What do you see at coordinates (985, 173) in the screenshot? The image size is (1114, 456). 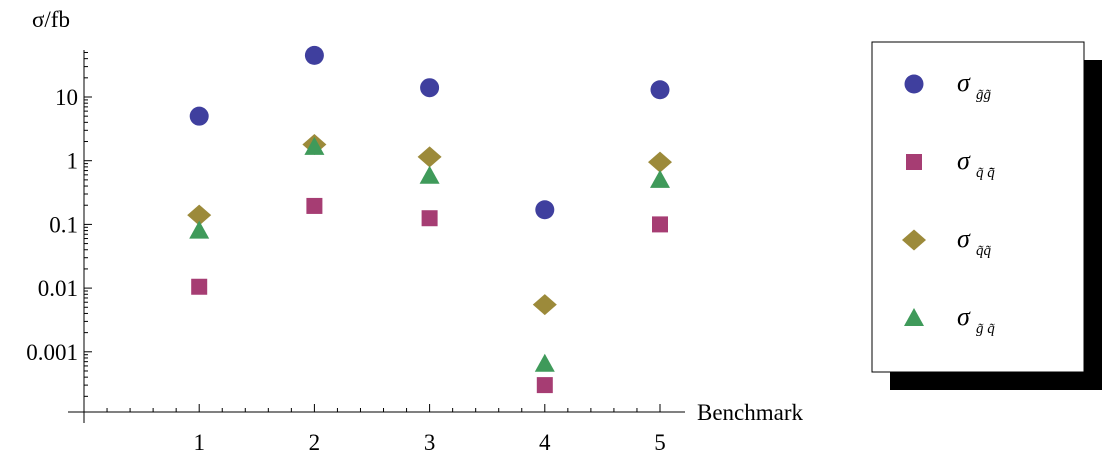 I see `legend-subscript-2: q̃ q̃̄` at bounding box center [985, 173].